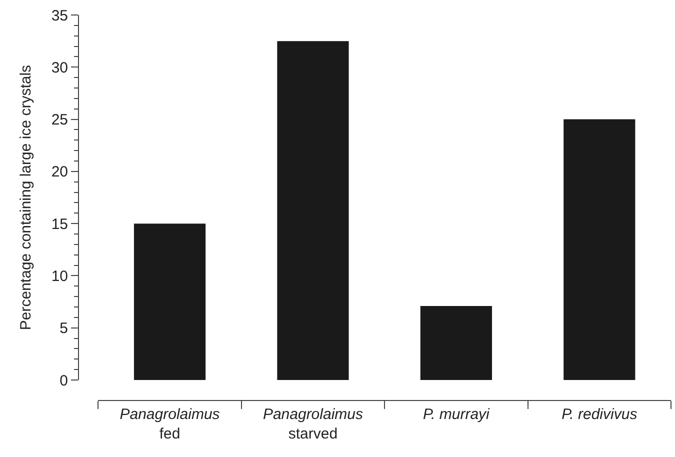 Image resolution: width=675 pixels, height=457 pixels. What do you see at coordinates (59, 276) in the screenshot?
I see `y-tick-label: 10` at bounding box center [59, 276].